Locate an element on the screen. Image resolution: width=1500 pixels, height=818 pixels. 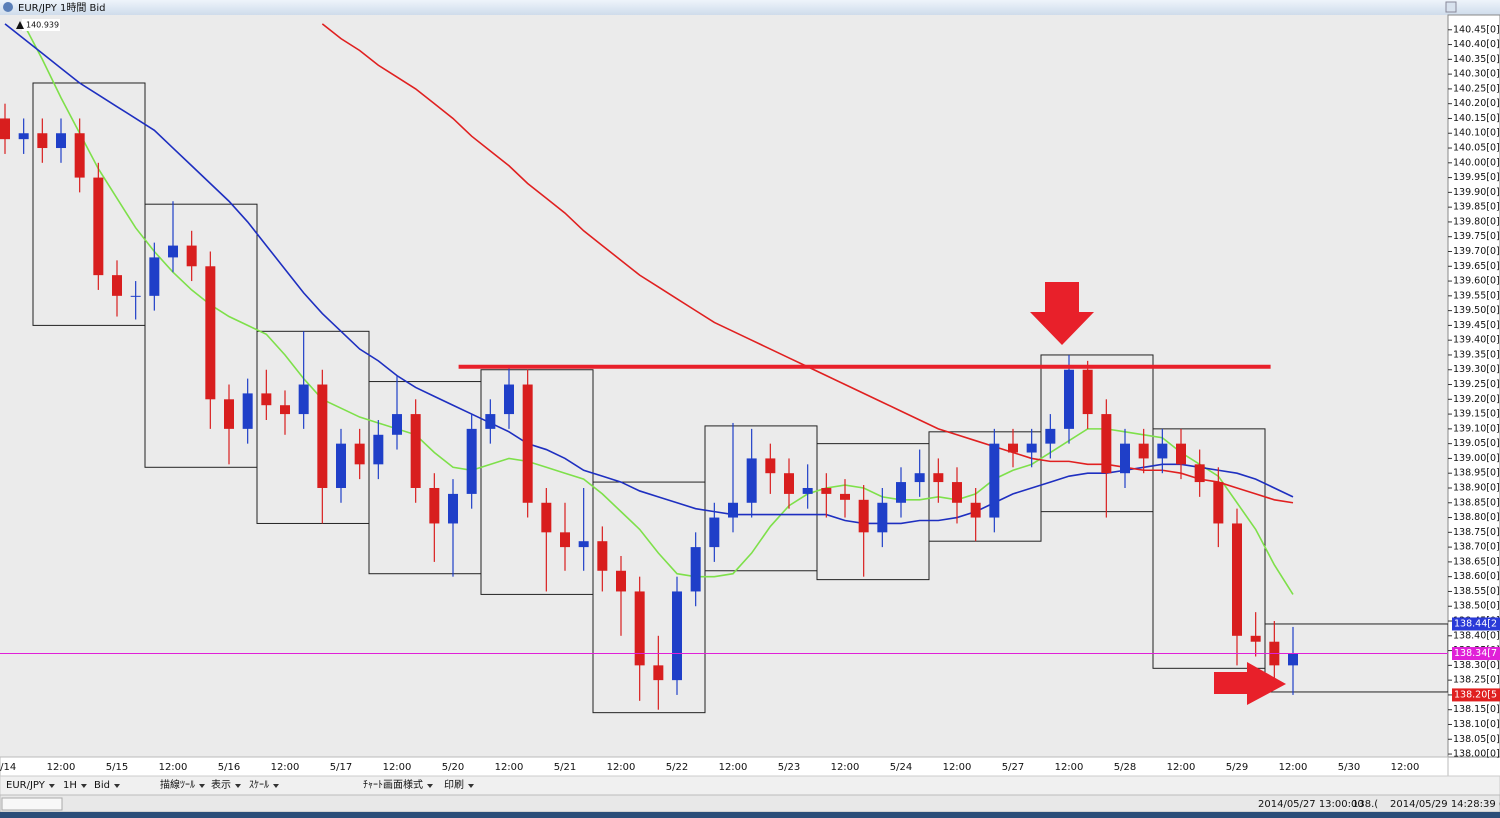
y-tick-label: 138.60[0] is located at coordinates (1476, 576).